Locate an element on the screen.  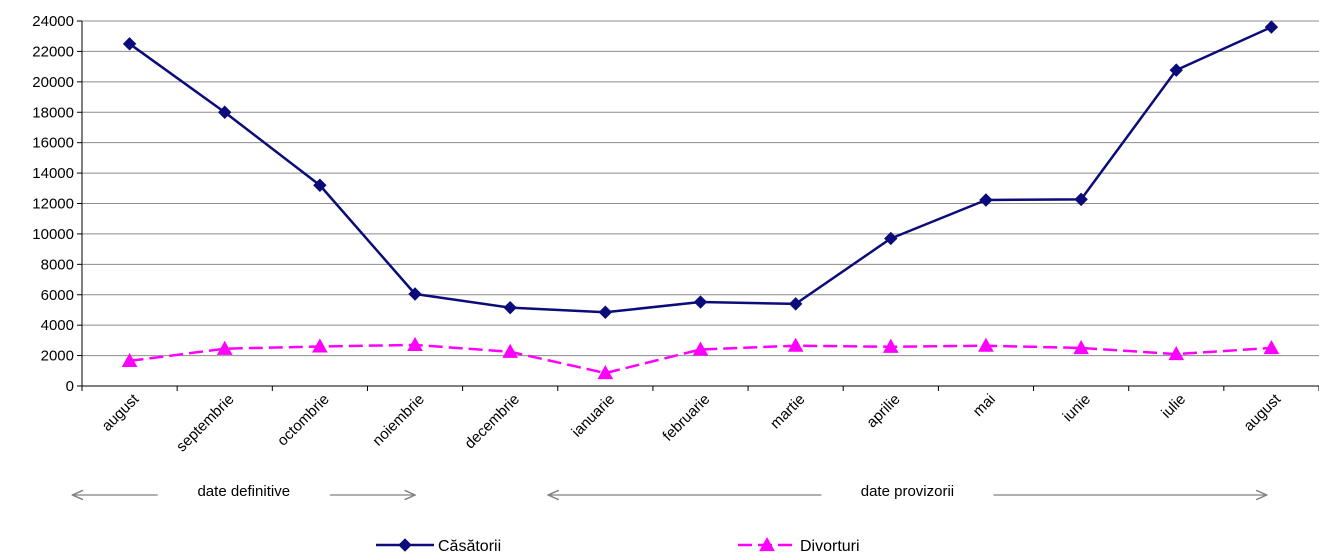
y-tick-label: 16000 is located at coordinates (53, 143).